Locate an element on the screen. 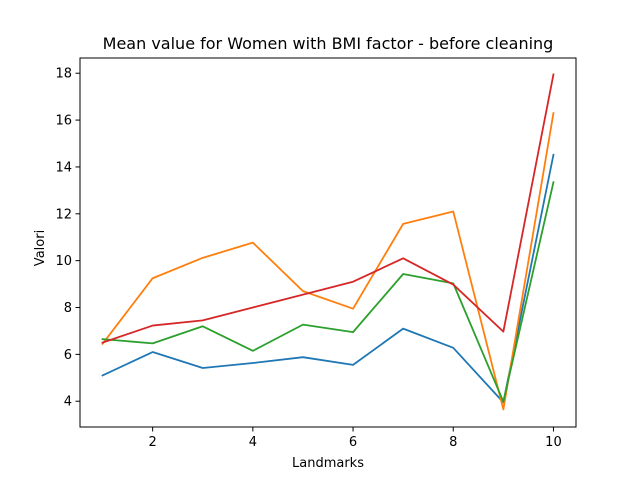 Image resolution: width=640 pixels, height=480 pixels. y-axis-label: Valori is located at coordinates (40, 248).